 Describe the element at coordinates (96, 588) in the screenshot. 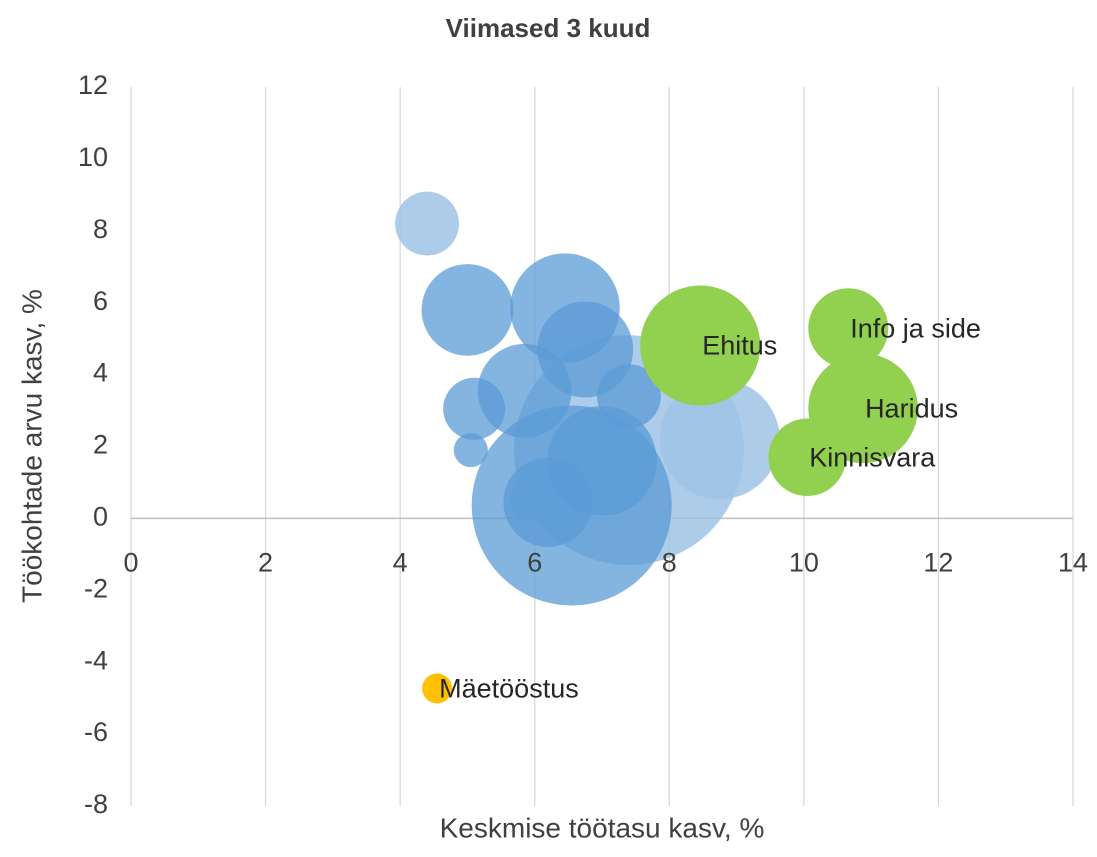

I see `y-tick-label: -2` at that location.